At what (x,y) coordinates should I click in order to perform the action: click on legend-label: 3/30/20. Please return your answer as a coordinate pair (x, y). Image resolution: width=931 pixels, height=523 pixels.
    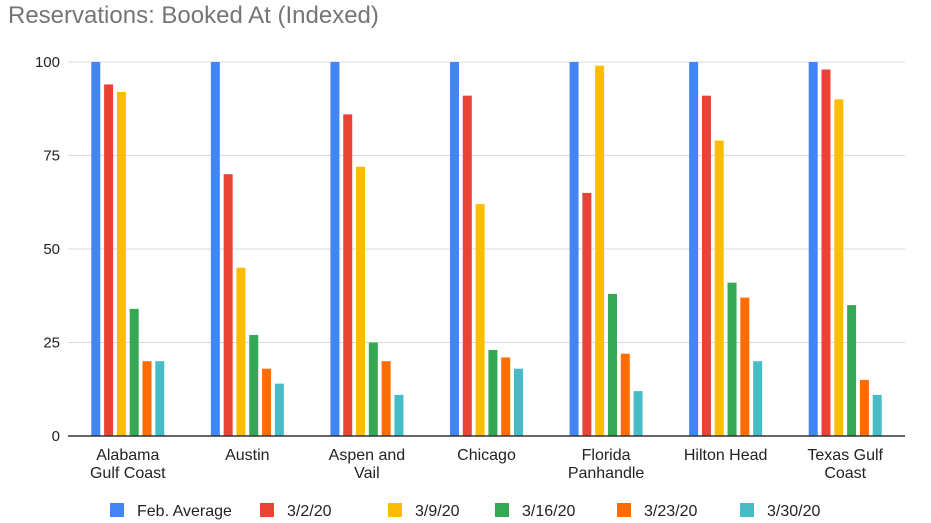
    Looking at the image, I should click on (793, 511).